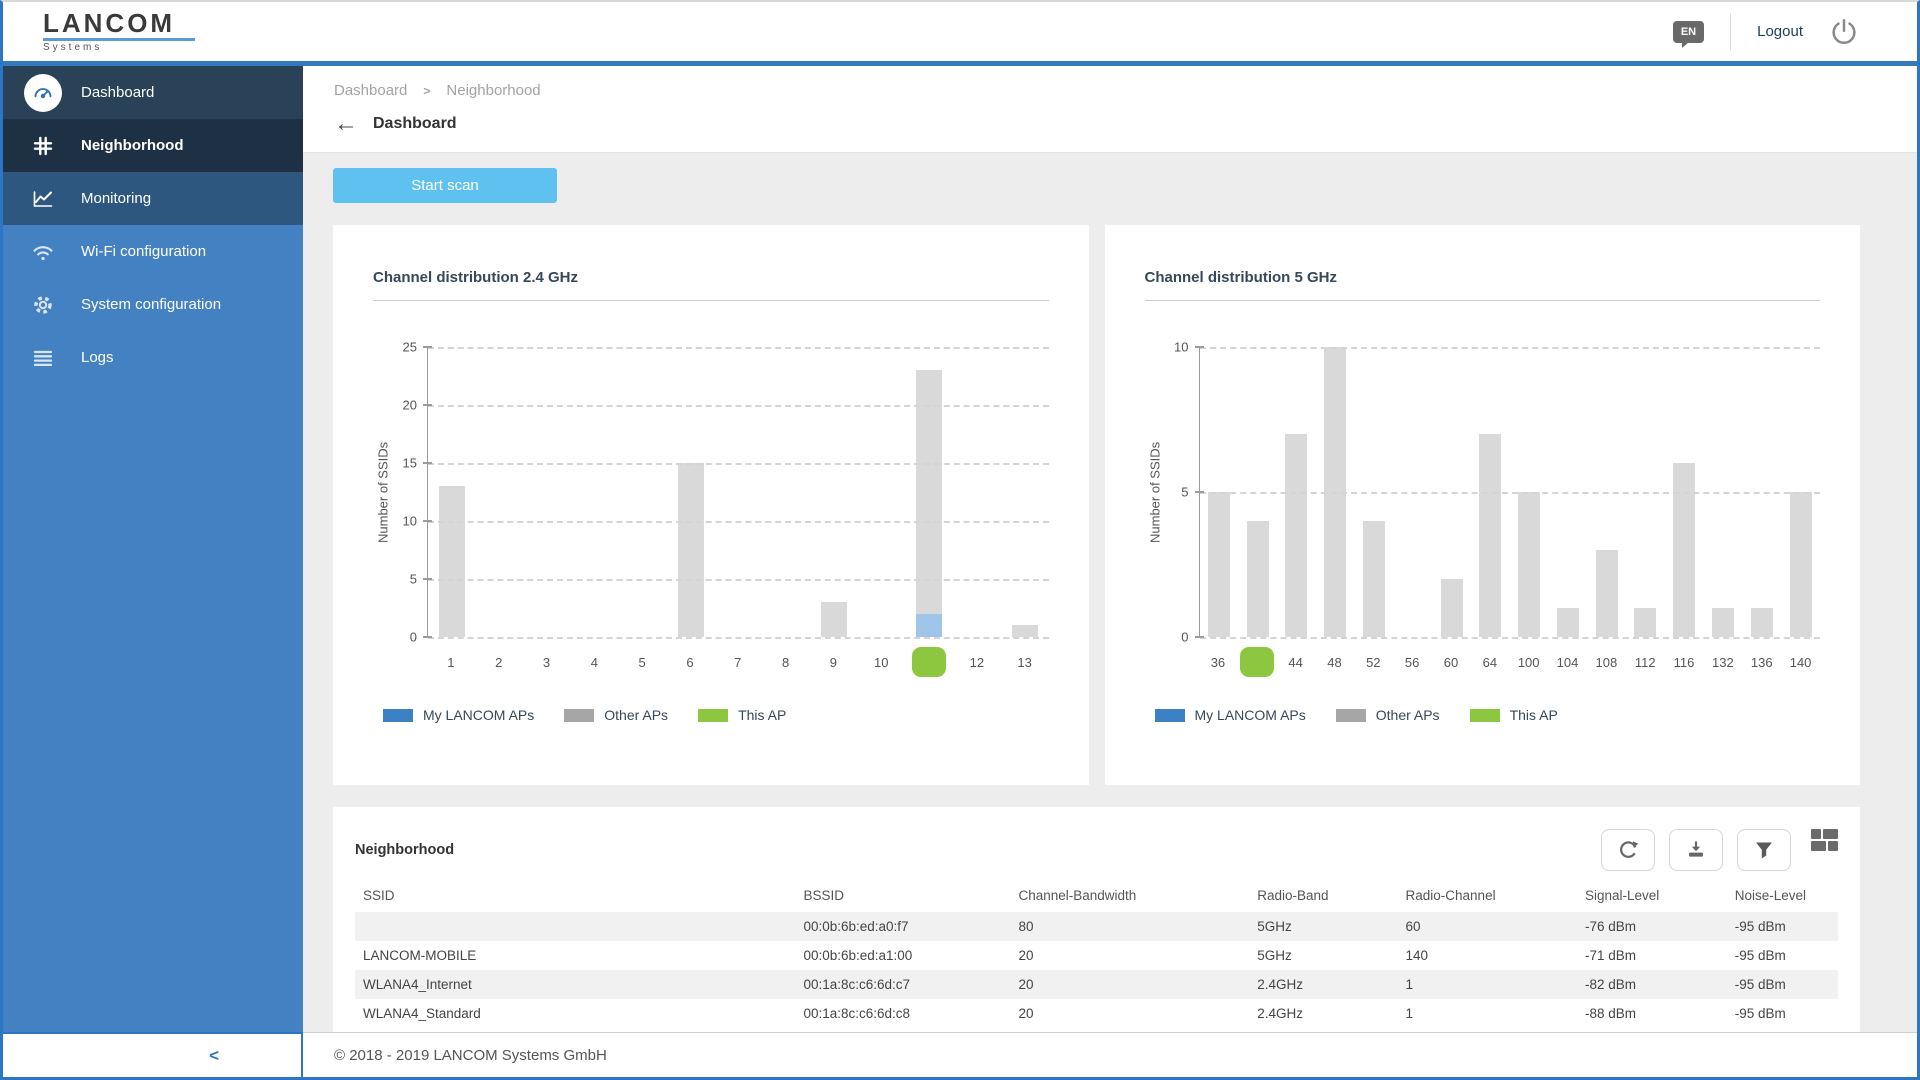 The width and height of the screenshot is (1920, 1080). I want to click on sidebar-item-system-configuration: System configuration, so click(153, 304).